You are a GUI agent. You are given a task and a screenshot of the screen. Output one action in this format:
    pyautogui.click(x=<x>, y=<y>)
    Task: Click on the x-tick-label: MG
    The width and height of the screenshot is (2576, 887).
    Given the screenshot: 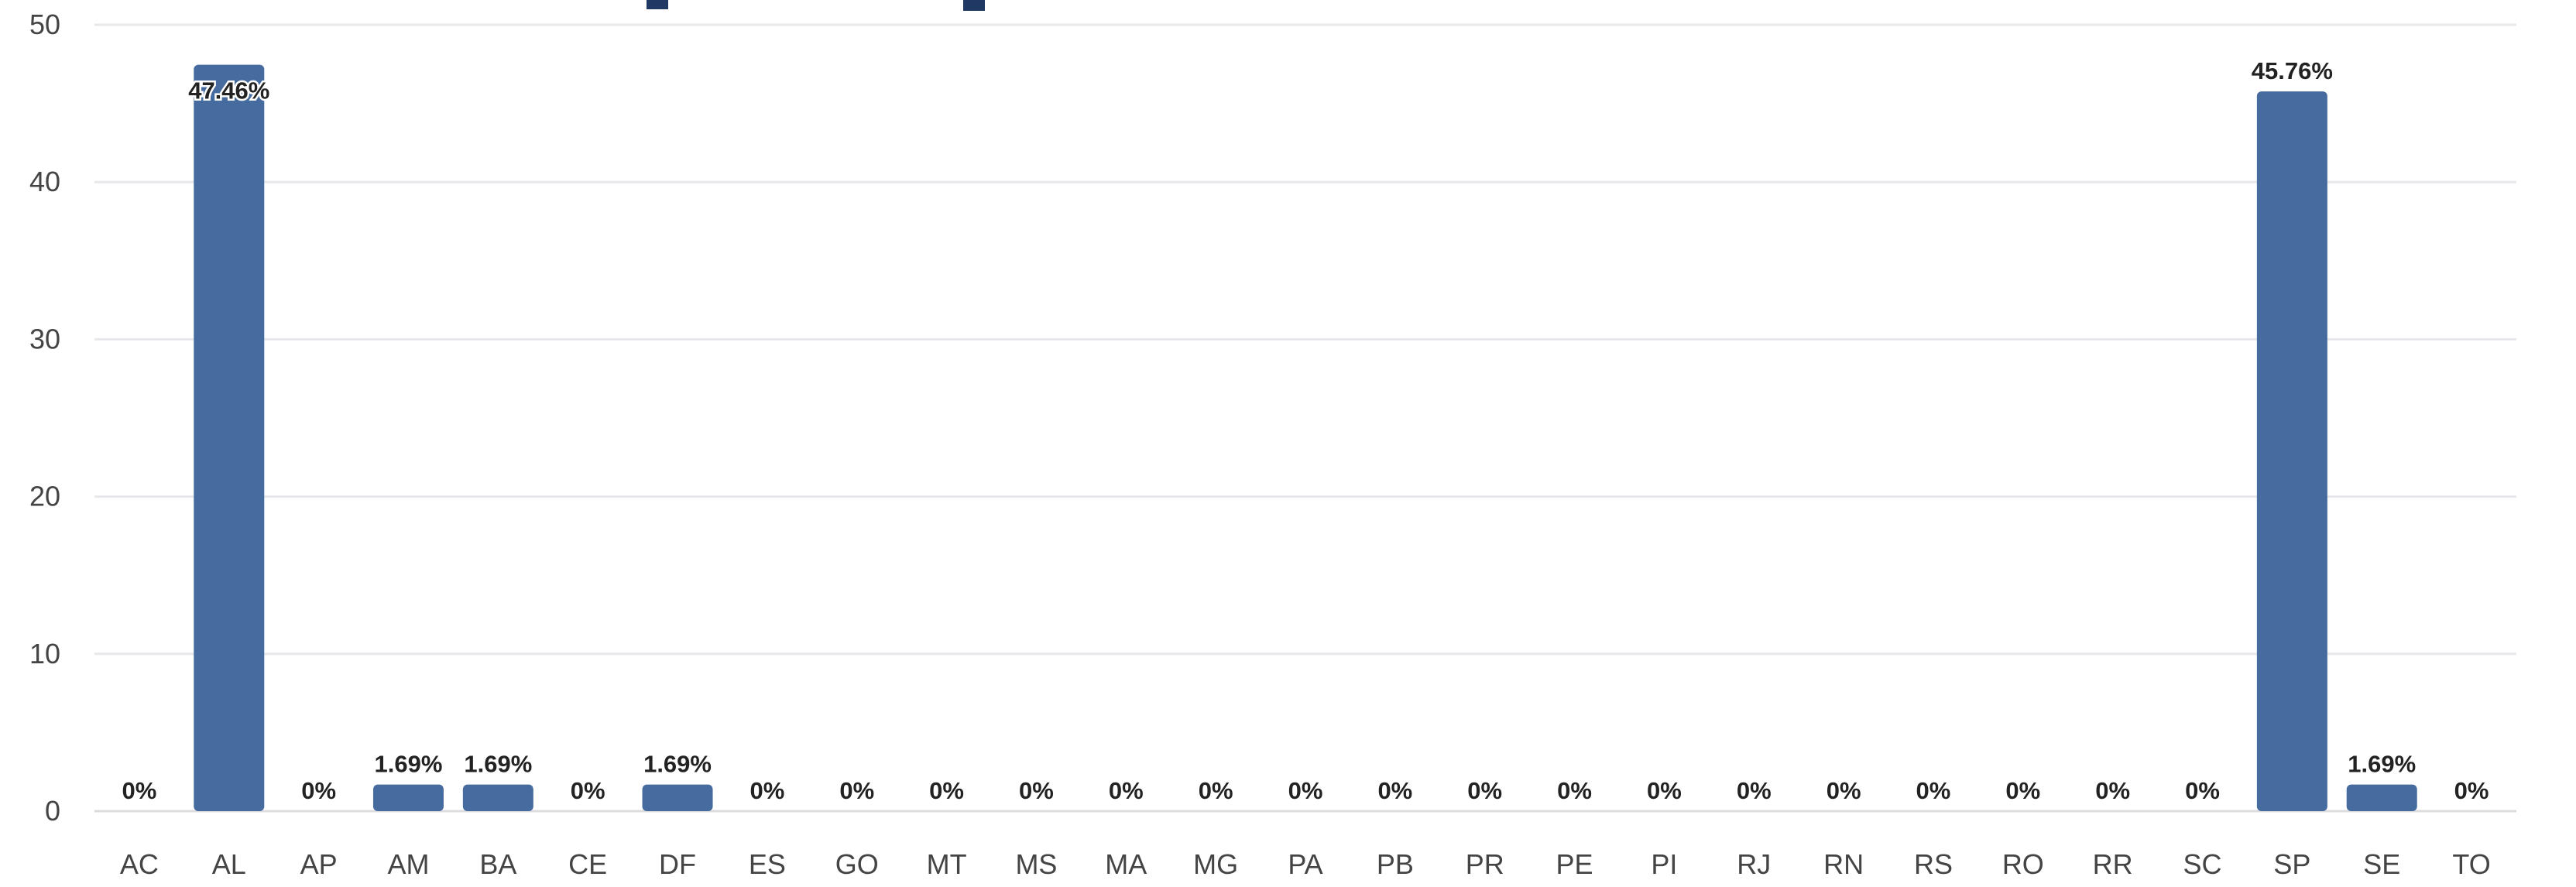 What is the action you would take?
    pyautogui.click(x=1215, y=864)
    